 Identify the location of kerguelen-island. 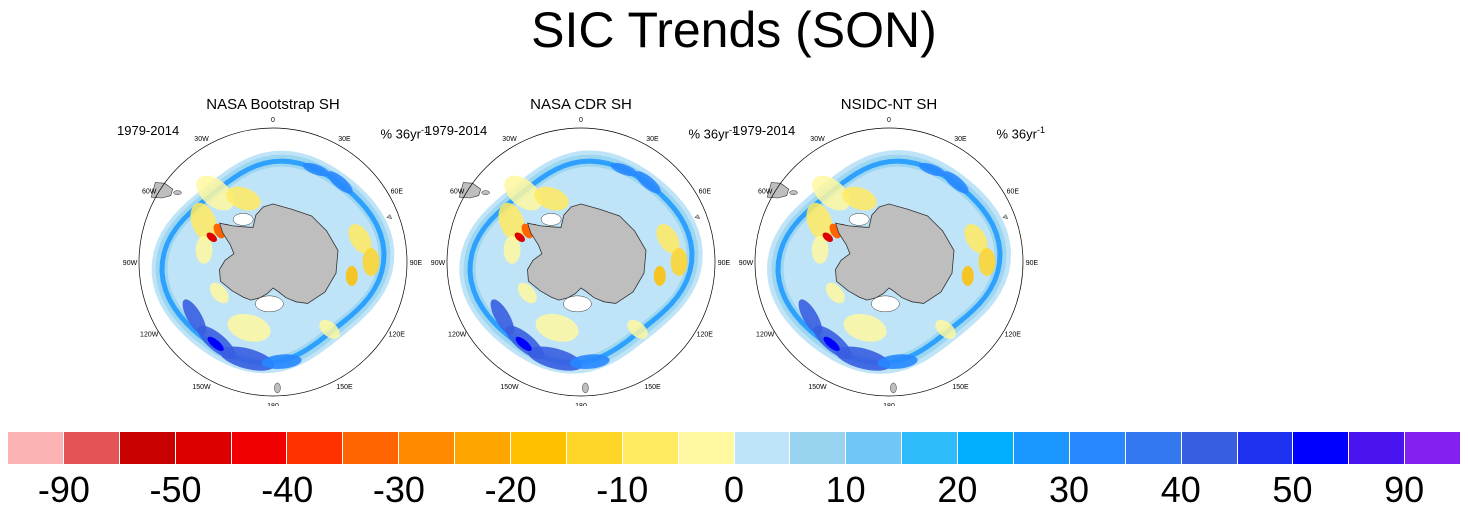
(697, 216).